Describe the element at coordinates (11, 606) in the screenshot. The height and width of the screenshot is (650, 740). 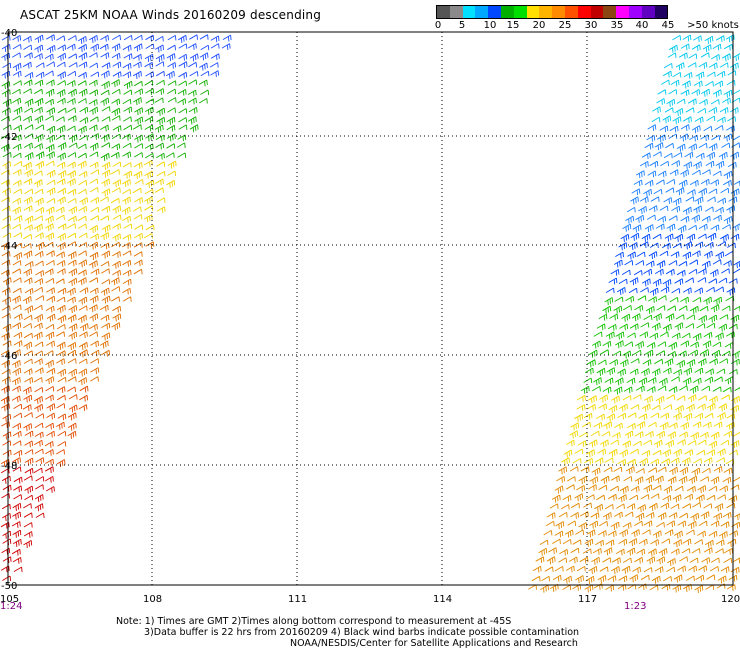
I see `swath-time-label: 1:24` at that location.